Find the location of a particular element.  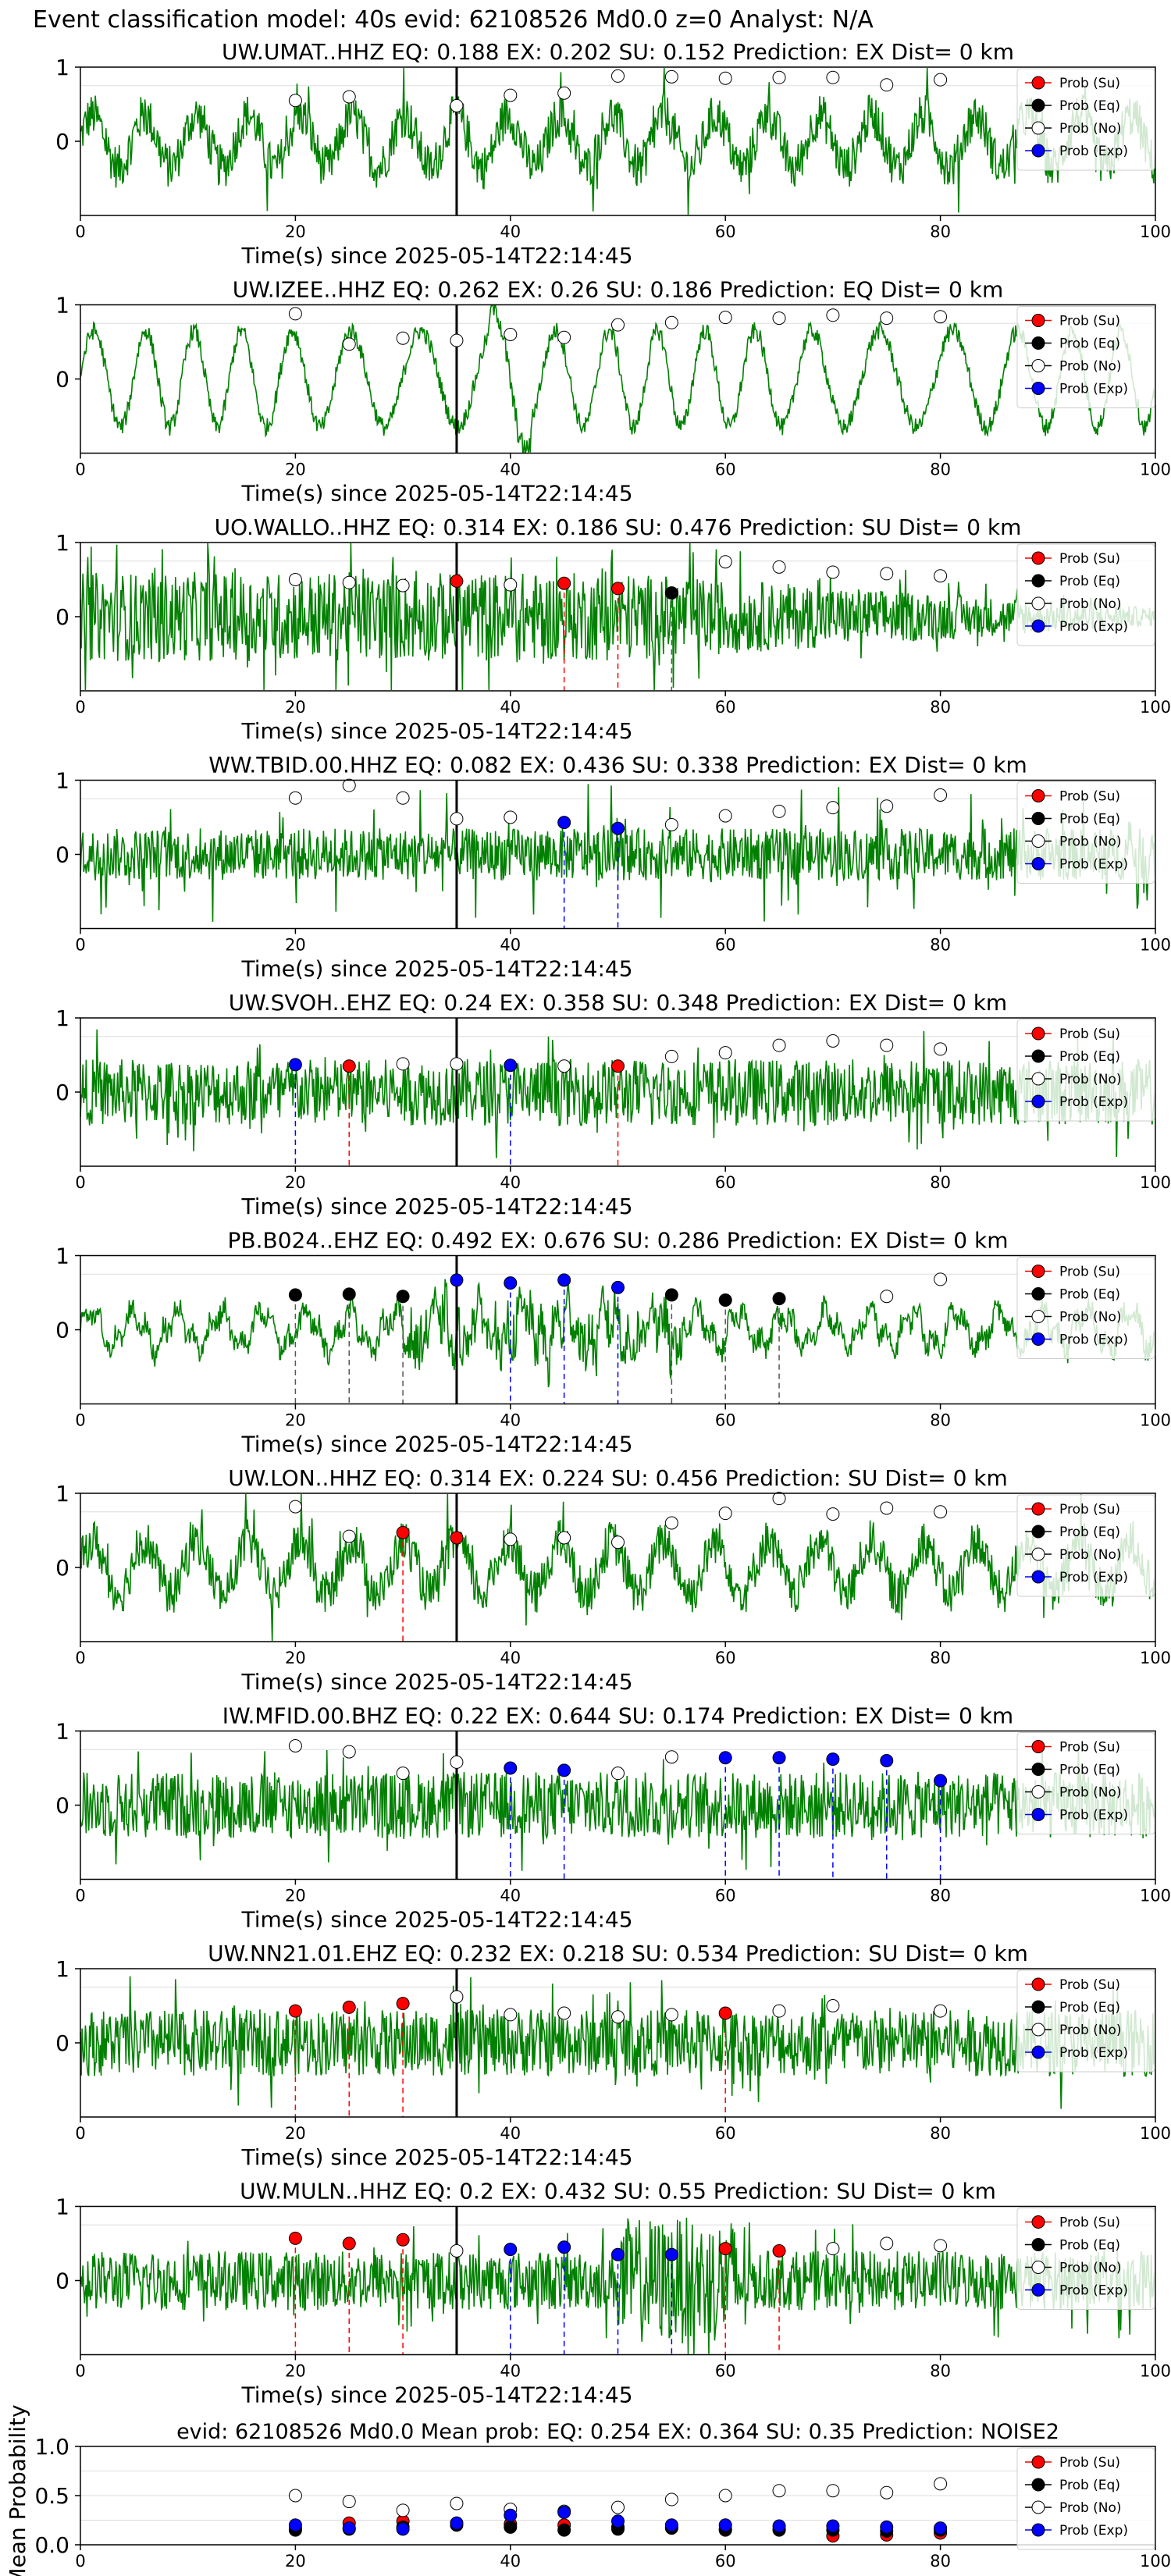

axes-frame is located at coordinates (618, 1567).